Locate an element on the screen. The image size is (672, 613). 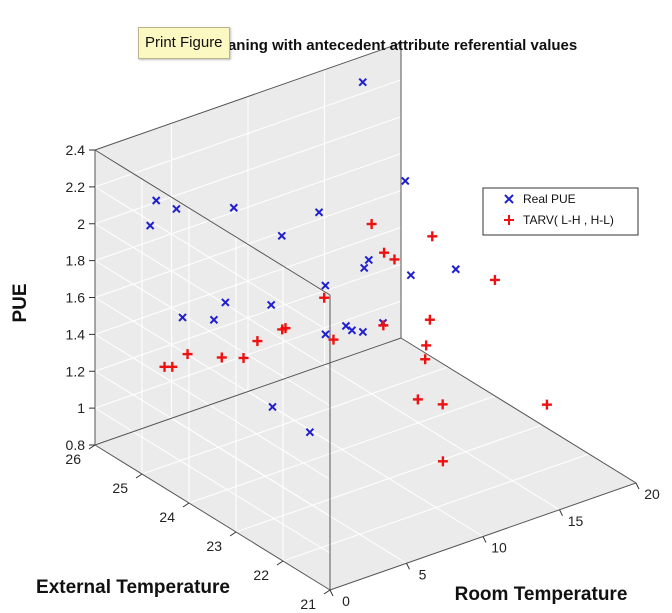
legend-marker-real is located at coordinates (509, 199).